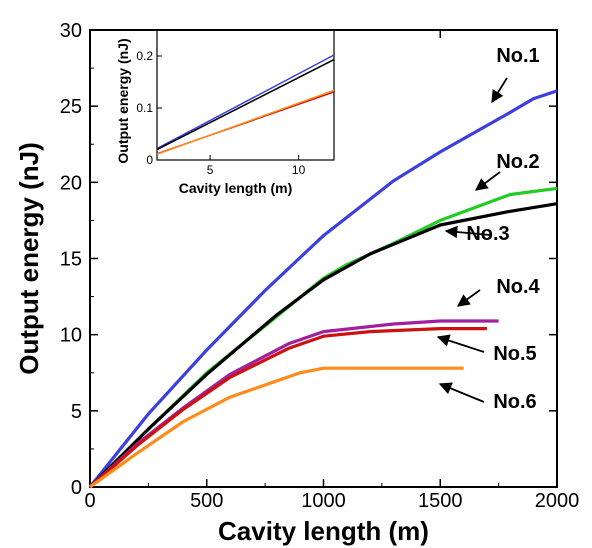 Image resolution: width=592 pixels, height=548 pixels. What do you see at coordinates (144, 108) in the screenshot?
I see `inset-y-tick-label: 0.1` at bounding box center [144, 108].